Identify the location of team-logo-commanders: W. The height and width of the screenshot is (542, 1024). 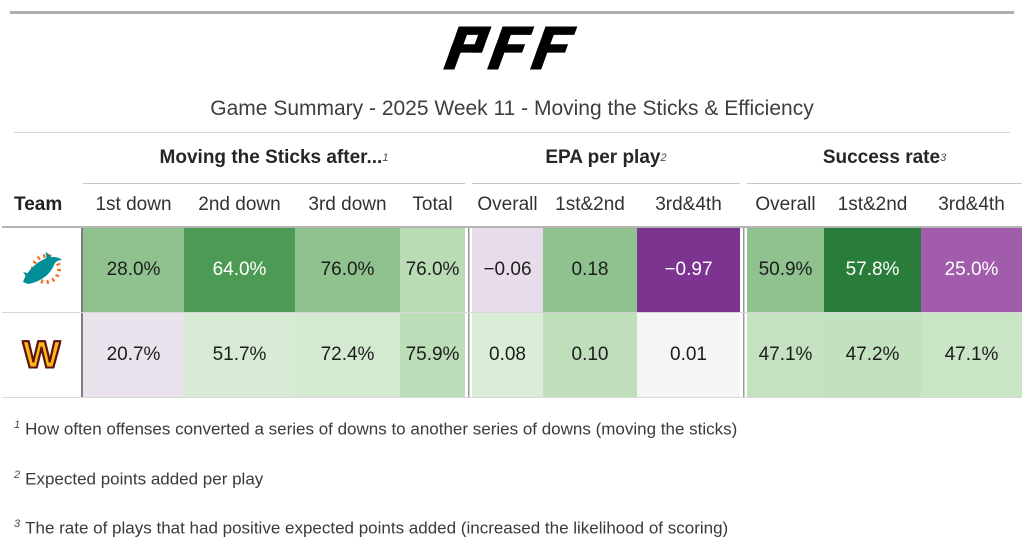
(42, 355).